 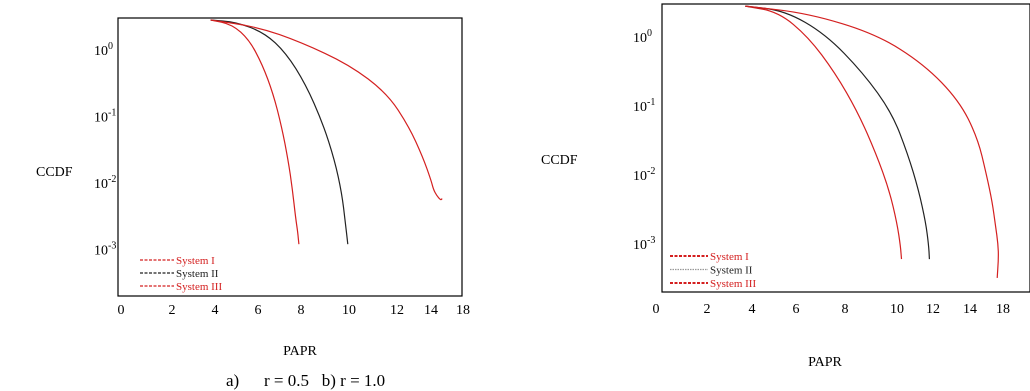 What do you see at coordinates (324, 380) in the screenshot?
I see `figure-caption: r = 0.5 b) r = 1.0` at bounding box center [324, 380].